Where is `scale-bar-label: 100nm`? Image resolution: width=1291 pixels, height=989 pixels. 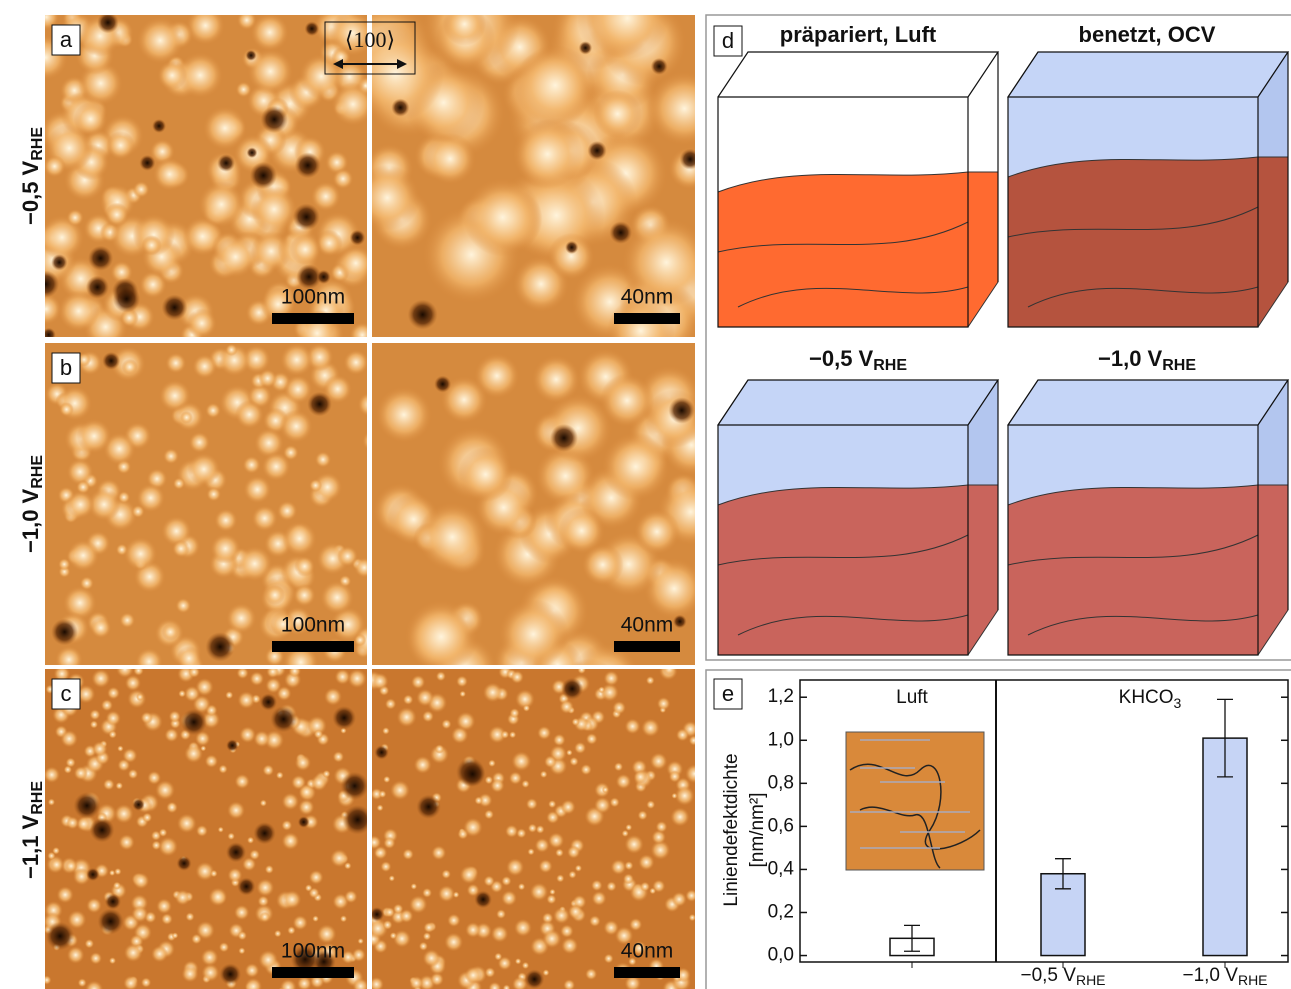 scale-bar-label: 100nm is located at coordinates (313, 297).